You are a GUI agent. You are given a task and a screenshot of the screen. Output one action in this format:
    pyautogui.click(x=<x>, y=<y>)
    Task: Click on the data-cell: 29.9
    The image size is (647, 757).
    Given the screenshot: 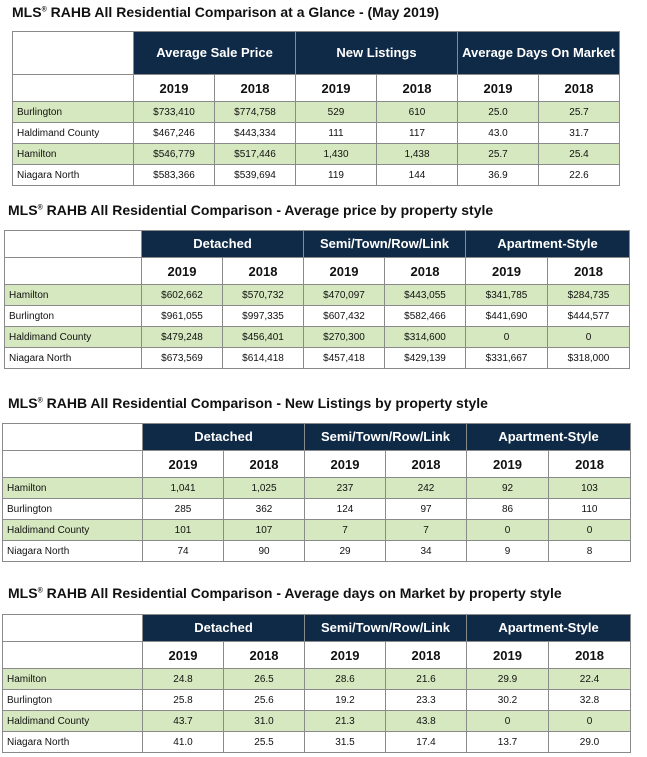 What is the action you would take?
    pyautogui.click(x=508, y=679)
    